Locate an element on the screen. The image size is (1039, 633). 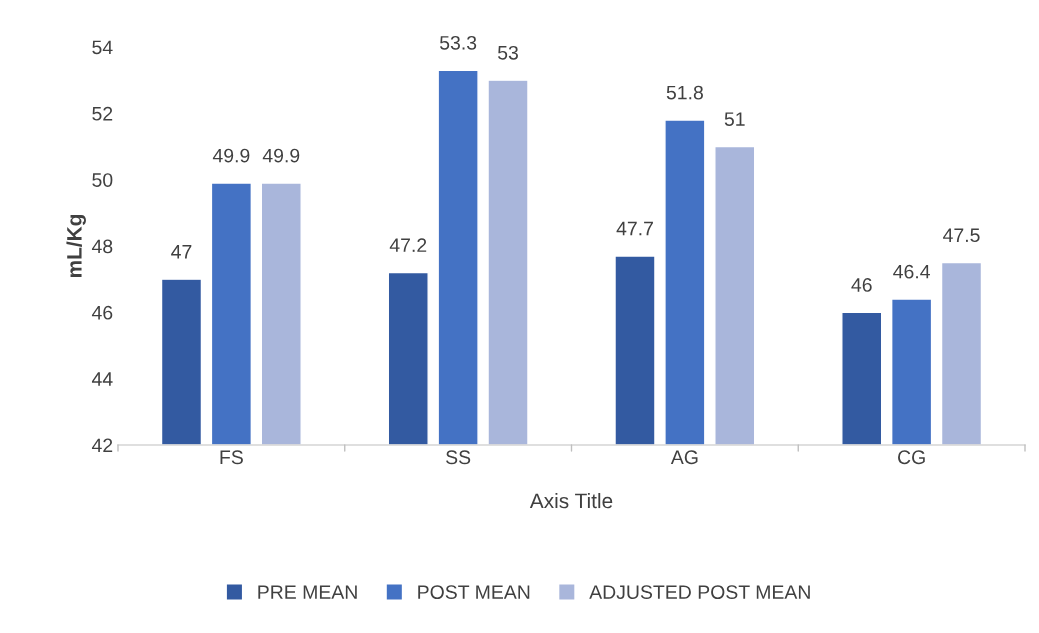
legend-label: ADJUSTED POST MEAN is located at coordinates (699, 592).